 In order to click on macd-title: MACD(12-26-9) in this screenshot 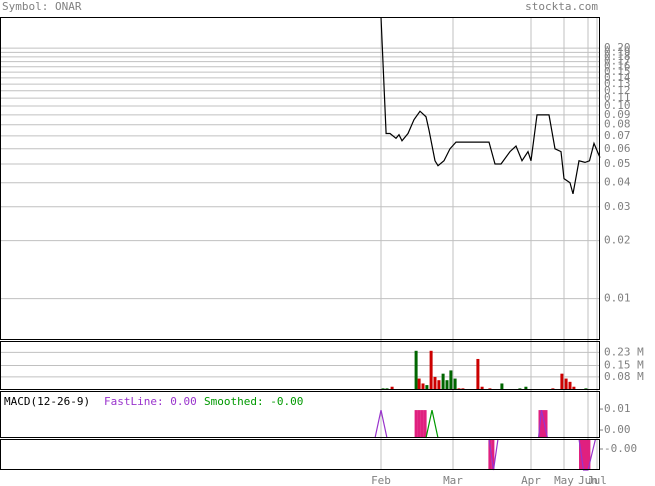, I will do `click(47, 401)`.